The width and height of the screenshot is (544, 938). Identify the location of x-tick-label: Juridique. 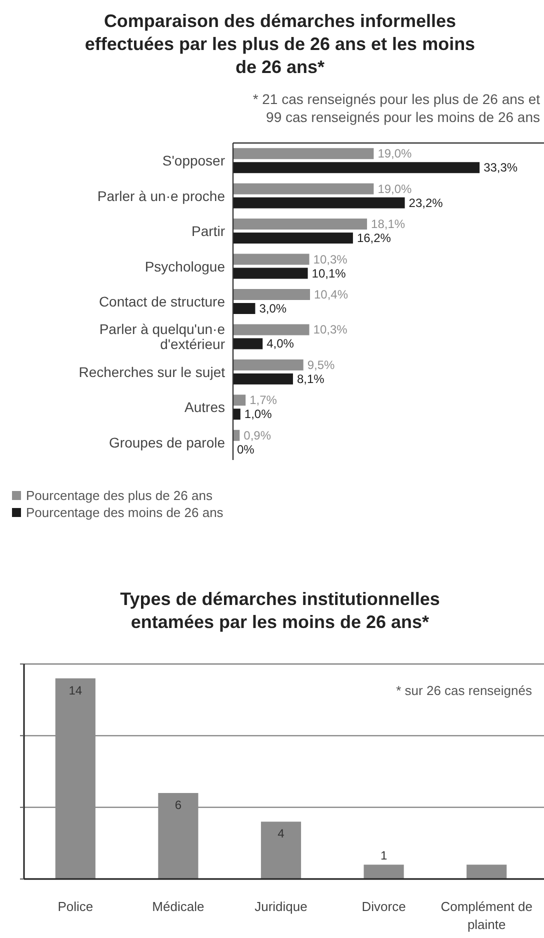
(281, 906).